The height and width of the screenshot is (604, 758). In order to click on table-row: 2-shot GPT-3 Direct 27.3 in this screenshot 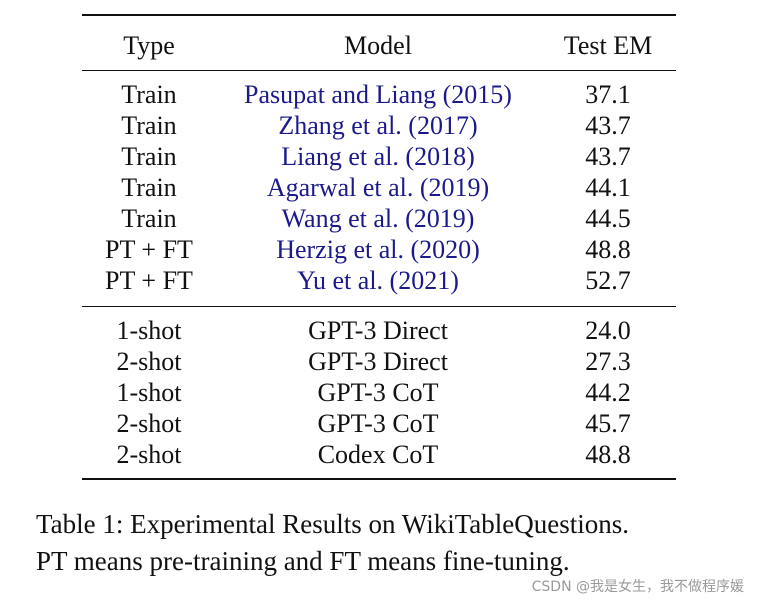, I will do `click(379, 361)`.